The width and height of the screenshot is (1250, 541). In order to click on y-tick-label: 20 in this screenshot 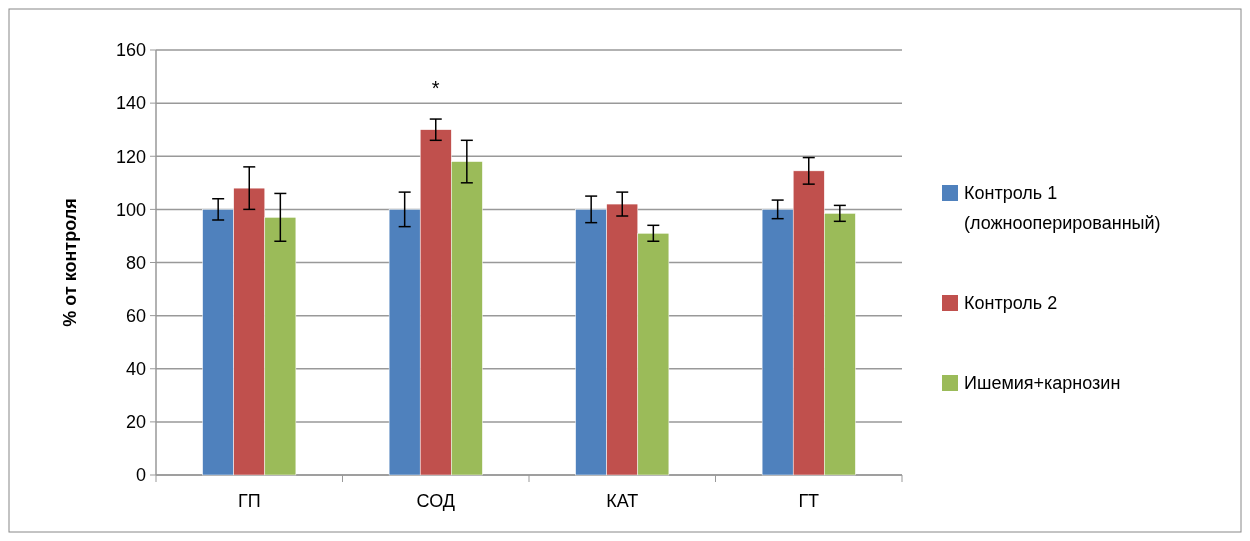, I will do `click(135, 422)`.